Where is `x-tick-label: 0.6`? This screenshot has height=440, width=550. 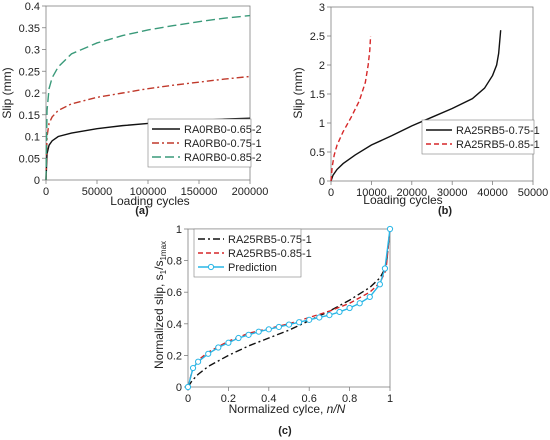
x-tick-label: 0.6 is located at coordinates (309, 399).